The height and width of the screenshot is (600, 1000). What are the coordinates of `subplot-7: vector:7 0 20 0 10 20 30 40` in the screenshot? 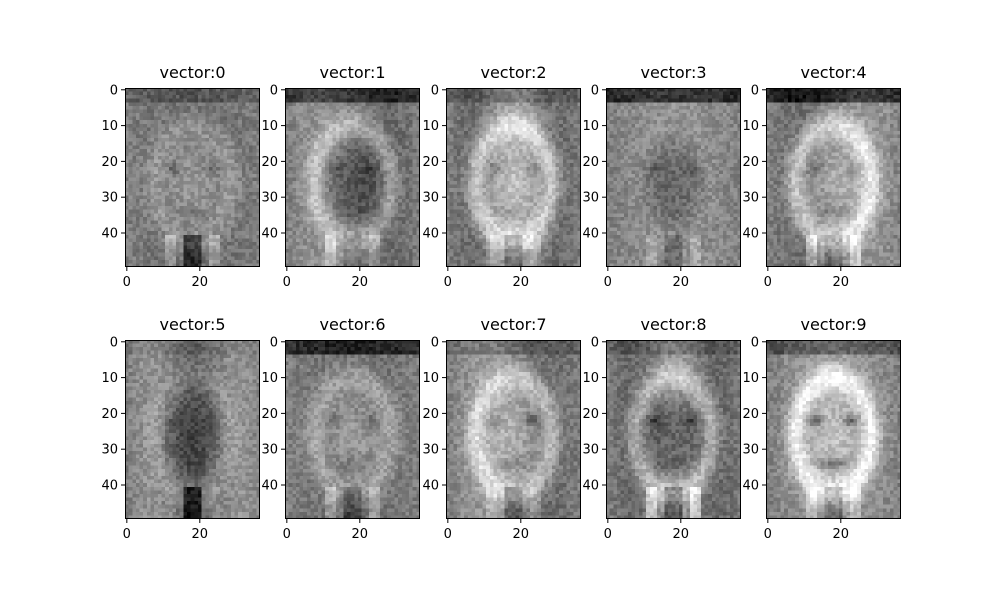 It's located at (501, 428).